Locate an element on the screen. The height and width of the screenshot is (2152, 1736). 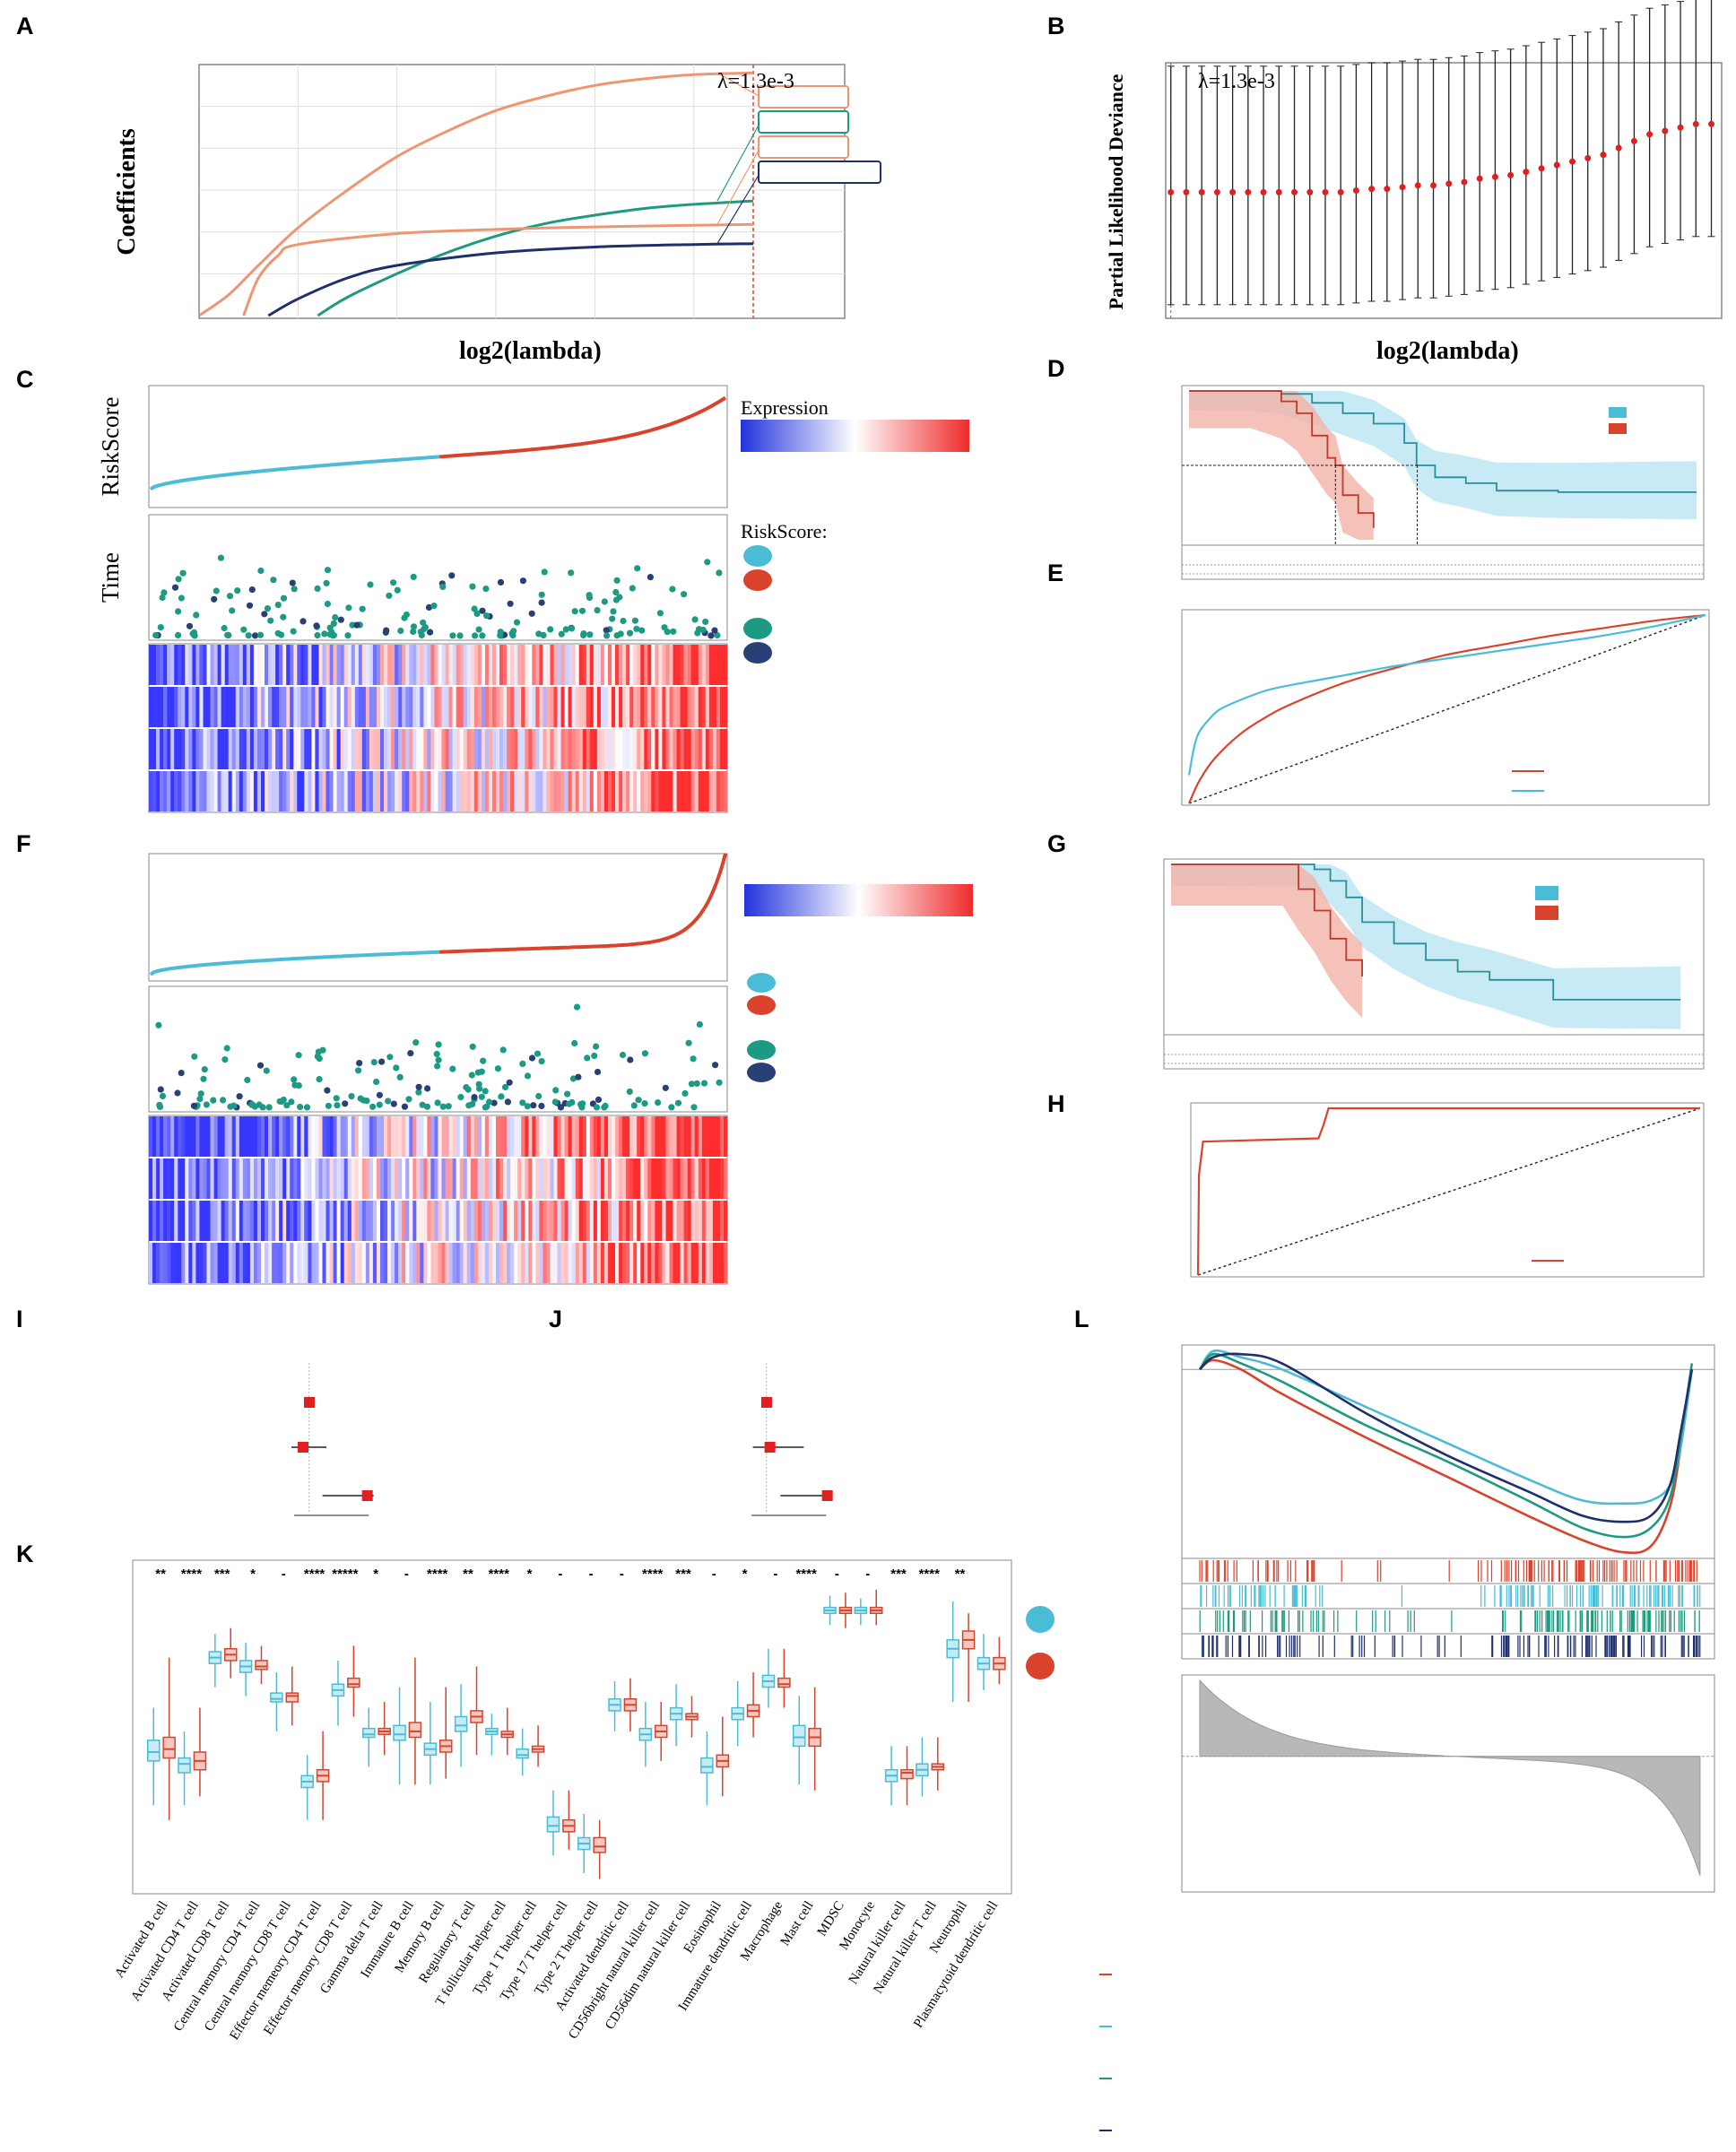
panel-label-c: C is located at coordinates (25, 379).